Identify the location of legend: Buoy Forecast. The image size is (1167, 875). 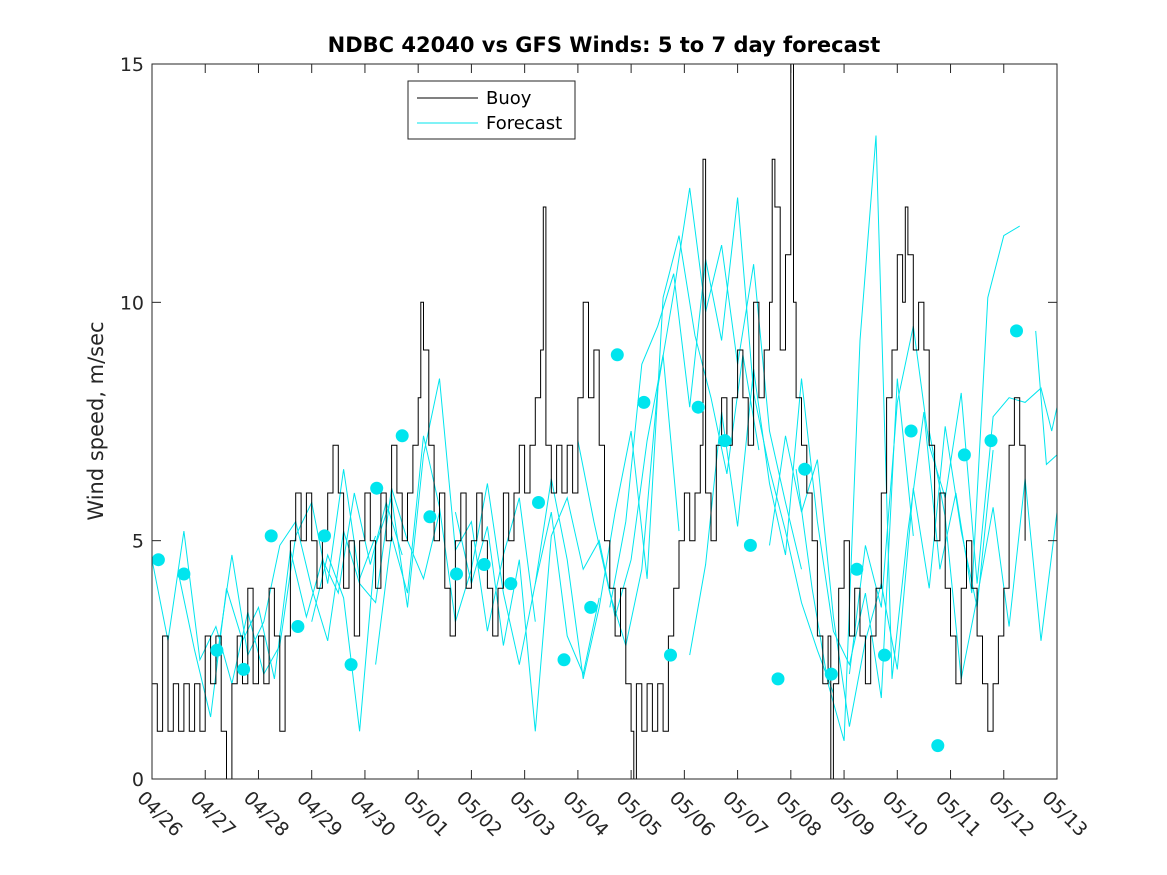
(491, 110).